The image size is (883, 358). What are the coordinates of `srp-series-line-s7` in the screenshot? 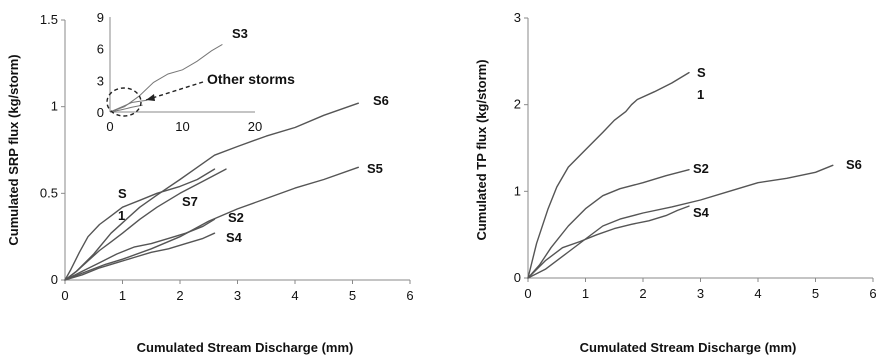 It's located at (145, 224).